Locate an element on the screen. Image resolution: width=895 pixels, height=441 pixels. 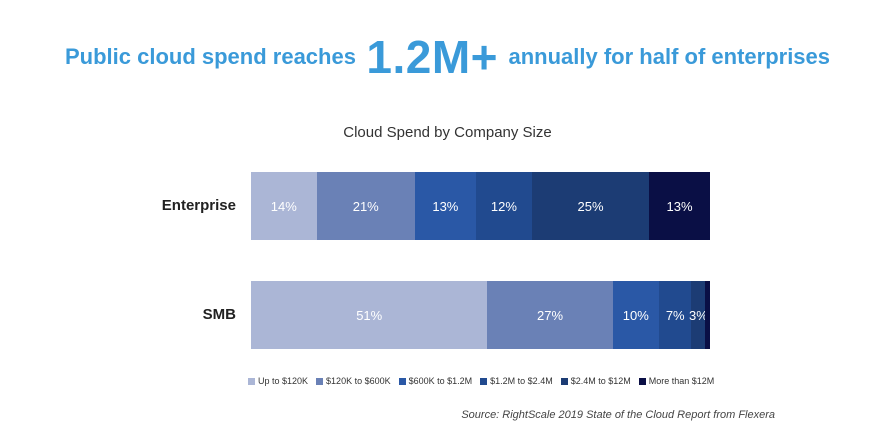
category-label-enterprise: Enterprise is located at coordinates (198, 205).